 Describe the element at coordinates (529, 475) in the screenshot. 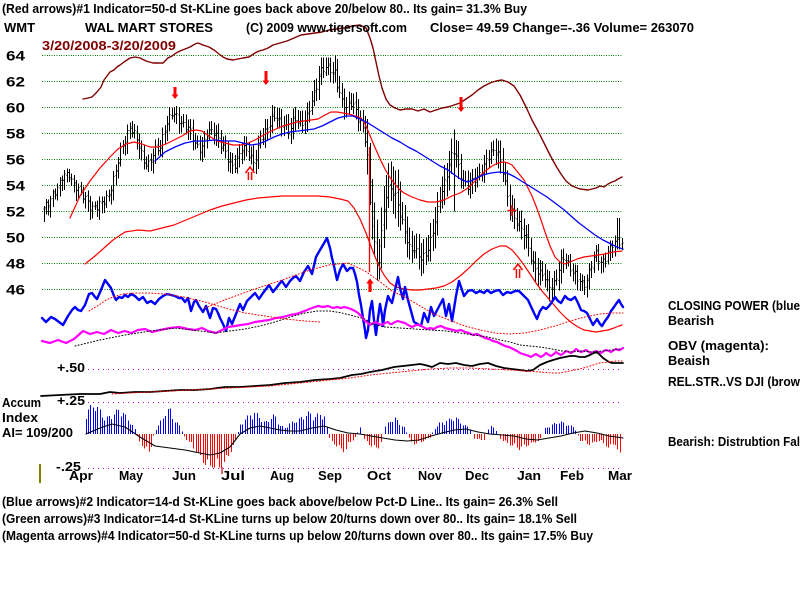

I see `svg-text: Jan` at that location.